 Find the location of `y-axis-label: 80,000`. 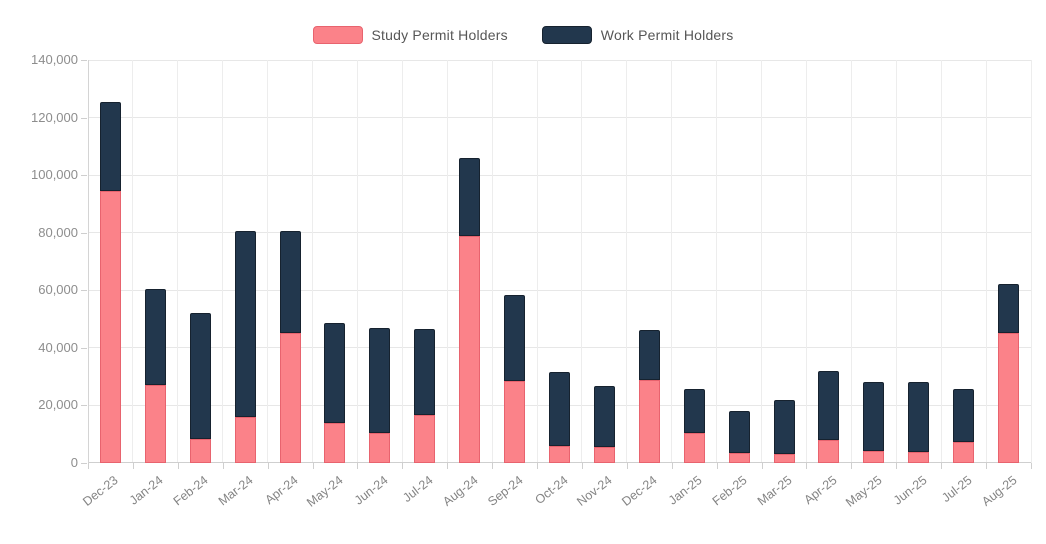

y-axis-label: 80,000 is located at coordinates (58, 232).